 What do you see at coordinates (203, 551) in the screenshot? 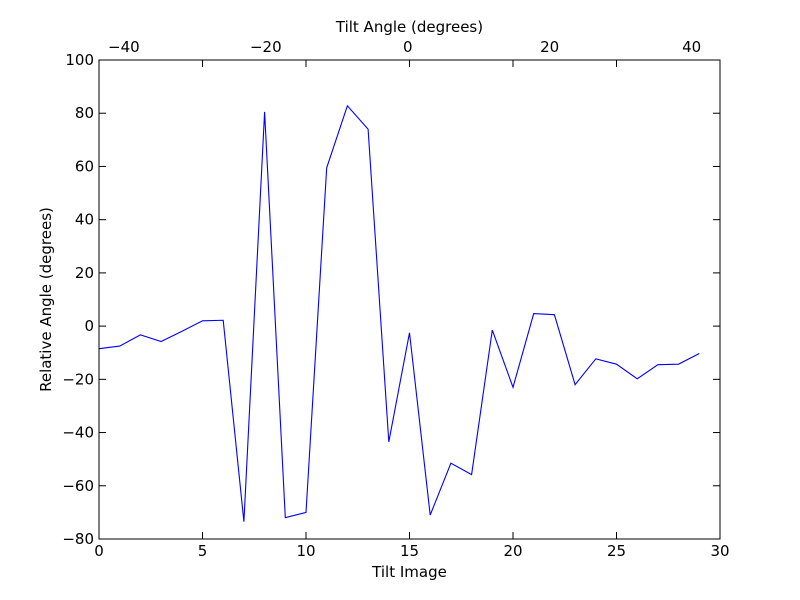
I see `x-tick-label: 5` at bounding box center [203, 551].